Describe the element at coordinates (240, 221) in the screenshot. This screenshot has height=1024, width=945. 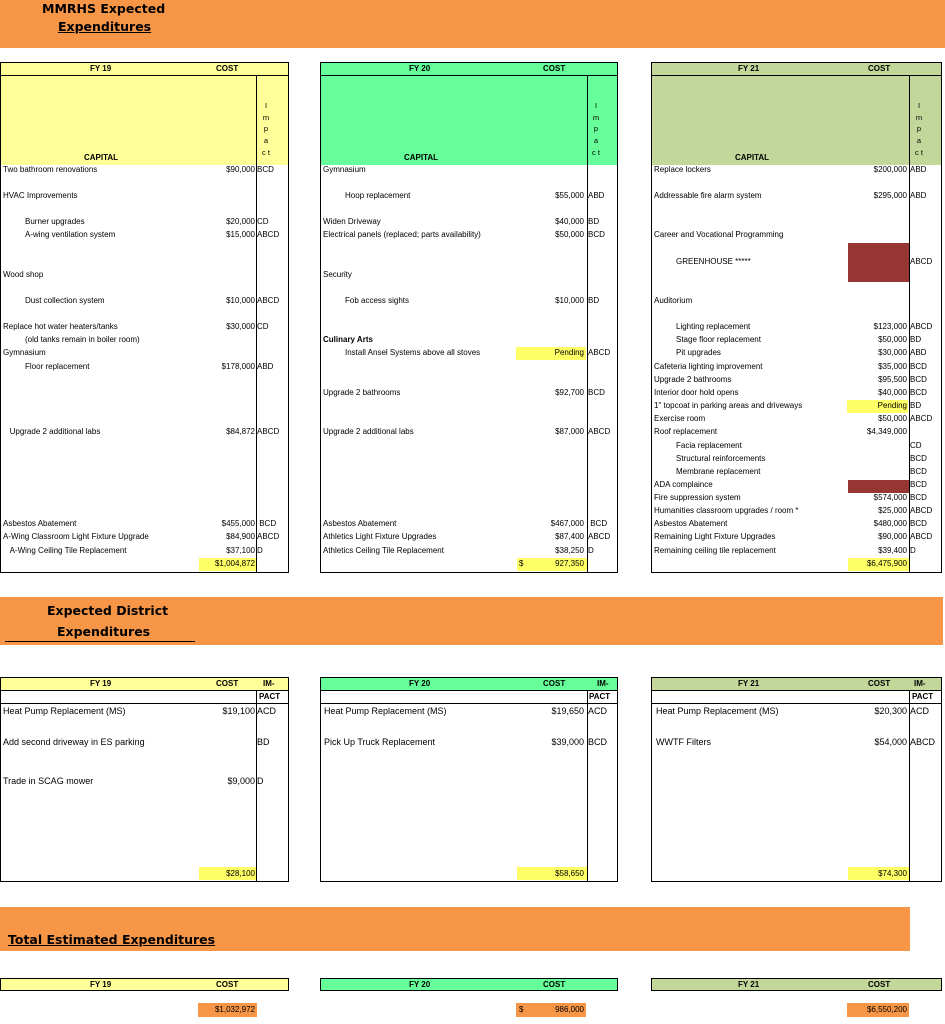
I see `row-cost: $20,000` at that location.